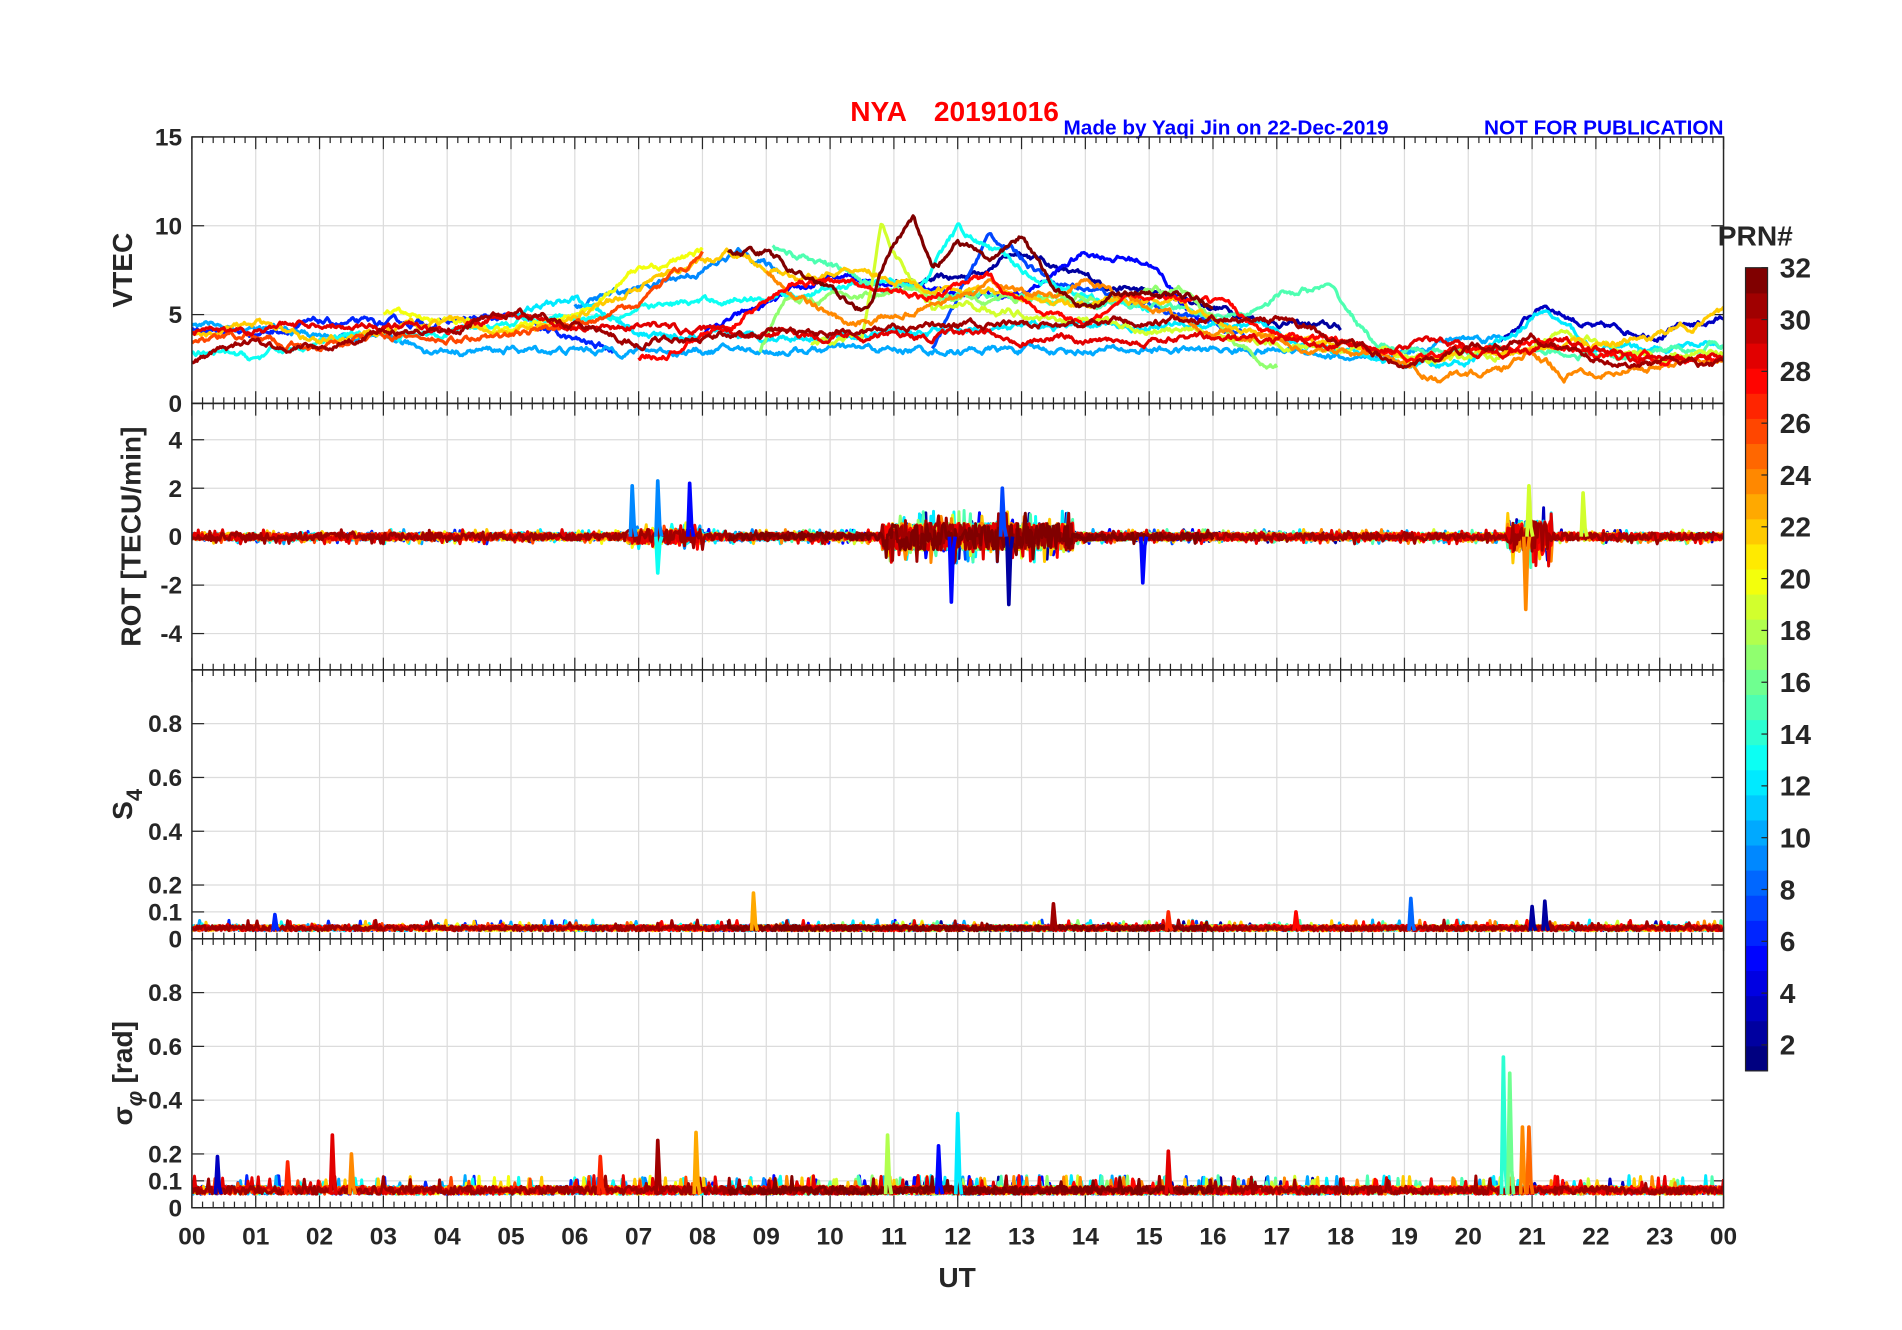  I want to click on colorbar-label: PRN#, so click(1755, 236).